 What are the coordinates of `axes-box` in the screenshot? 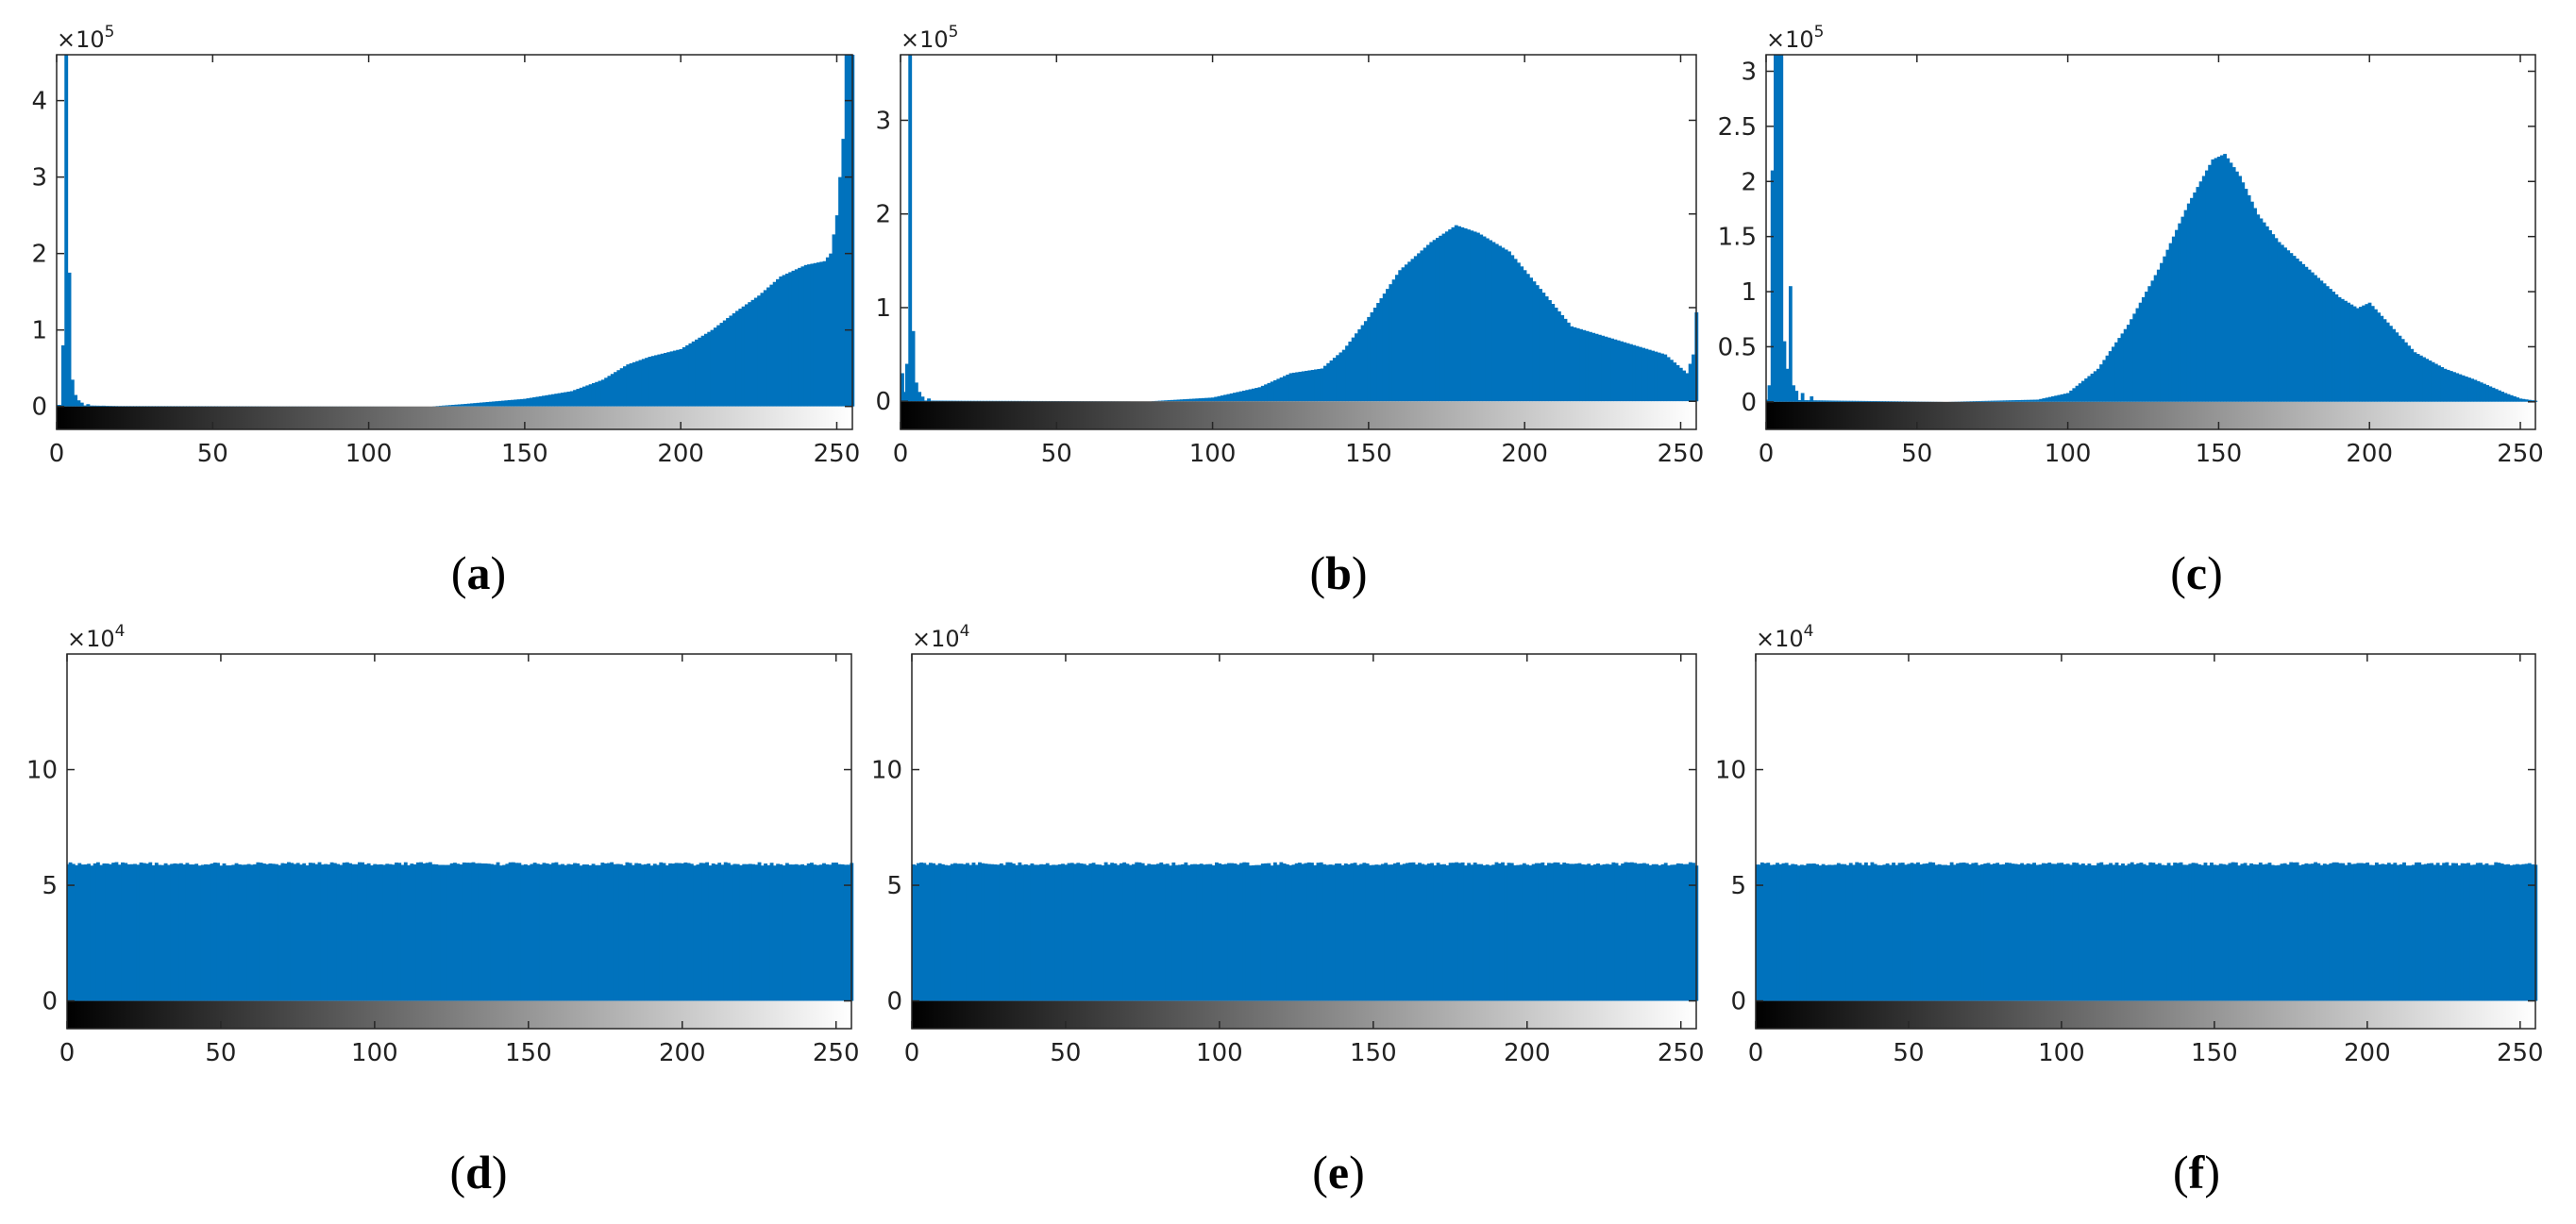 It's located at (459, 841).